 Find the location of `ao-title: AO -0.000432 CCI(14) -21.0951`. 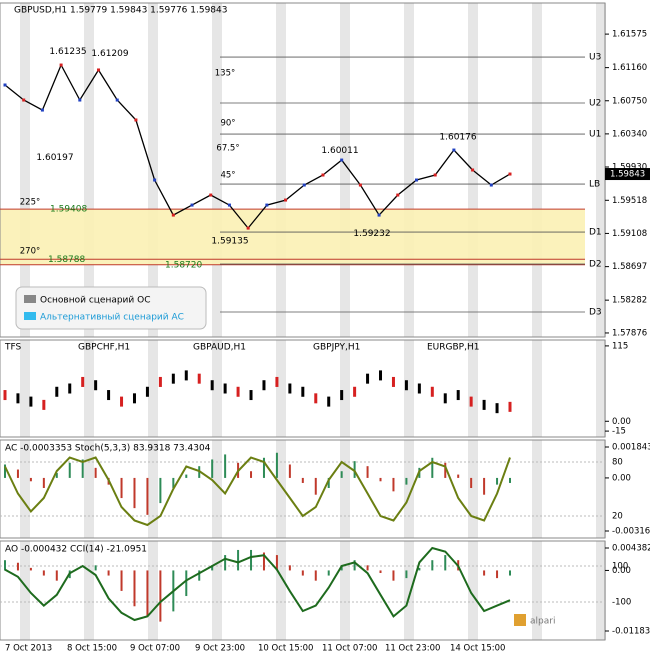

ao-title: AO -0.000432 CCI(14) -21.0951 is located at coordinates (76, 550).